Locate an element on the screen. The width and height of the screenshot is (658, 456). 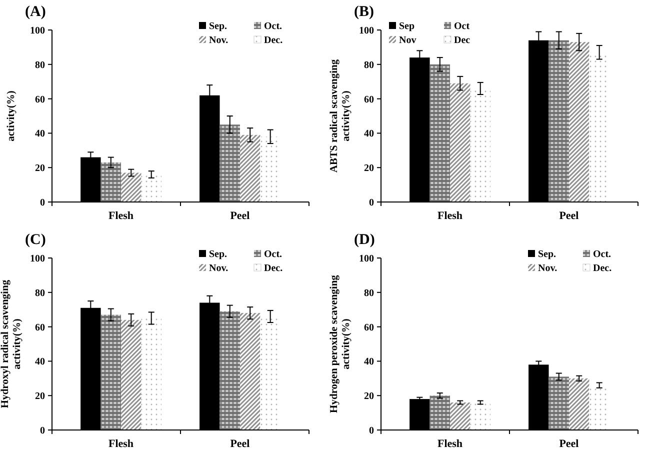
legend-label: Sep is located at coordinates (407, 26).